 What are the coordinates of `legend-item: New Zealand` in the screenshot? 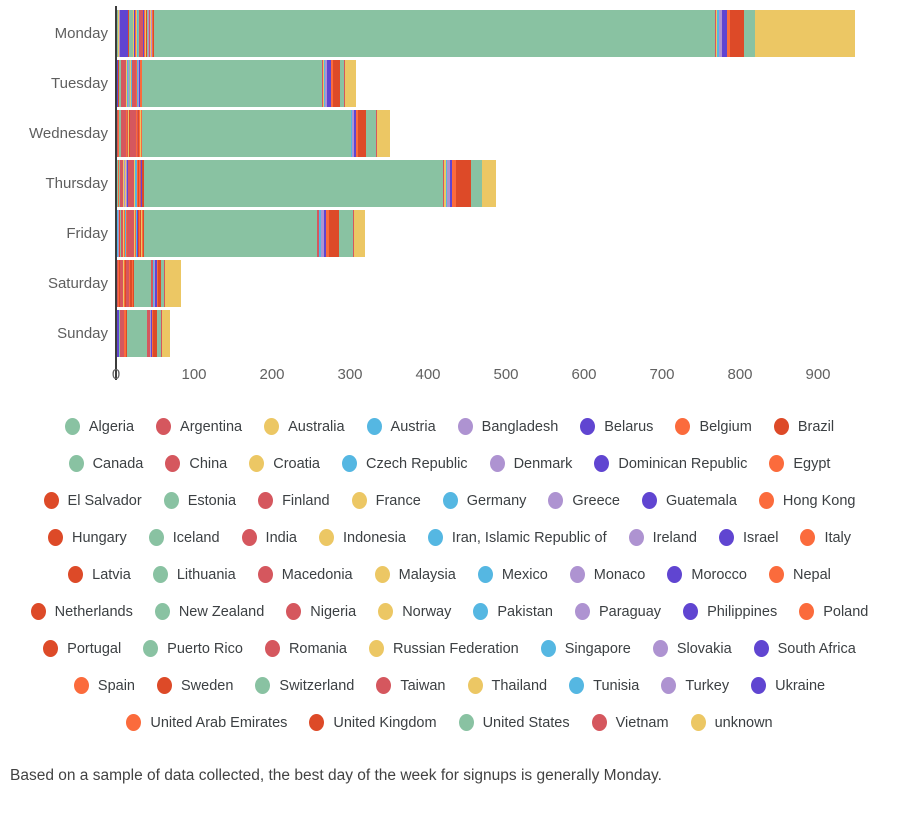 It's located at (209, 611).